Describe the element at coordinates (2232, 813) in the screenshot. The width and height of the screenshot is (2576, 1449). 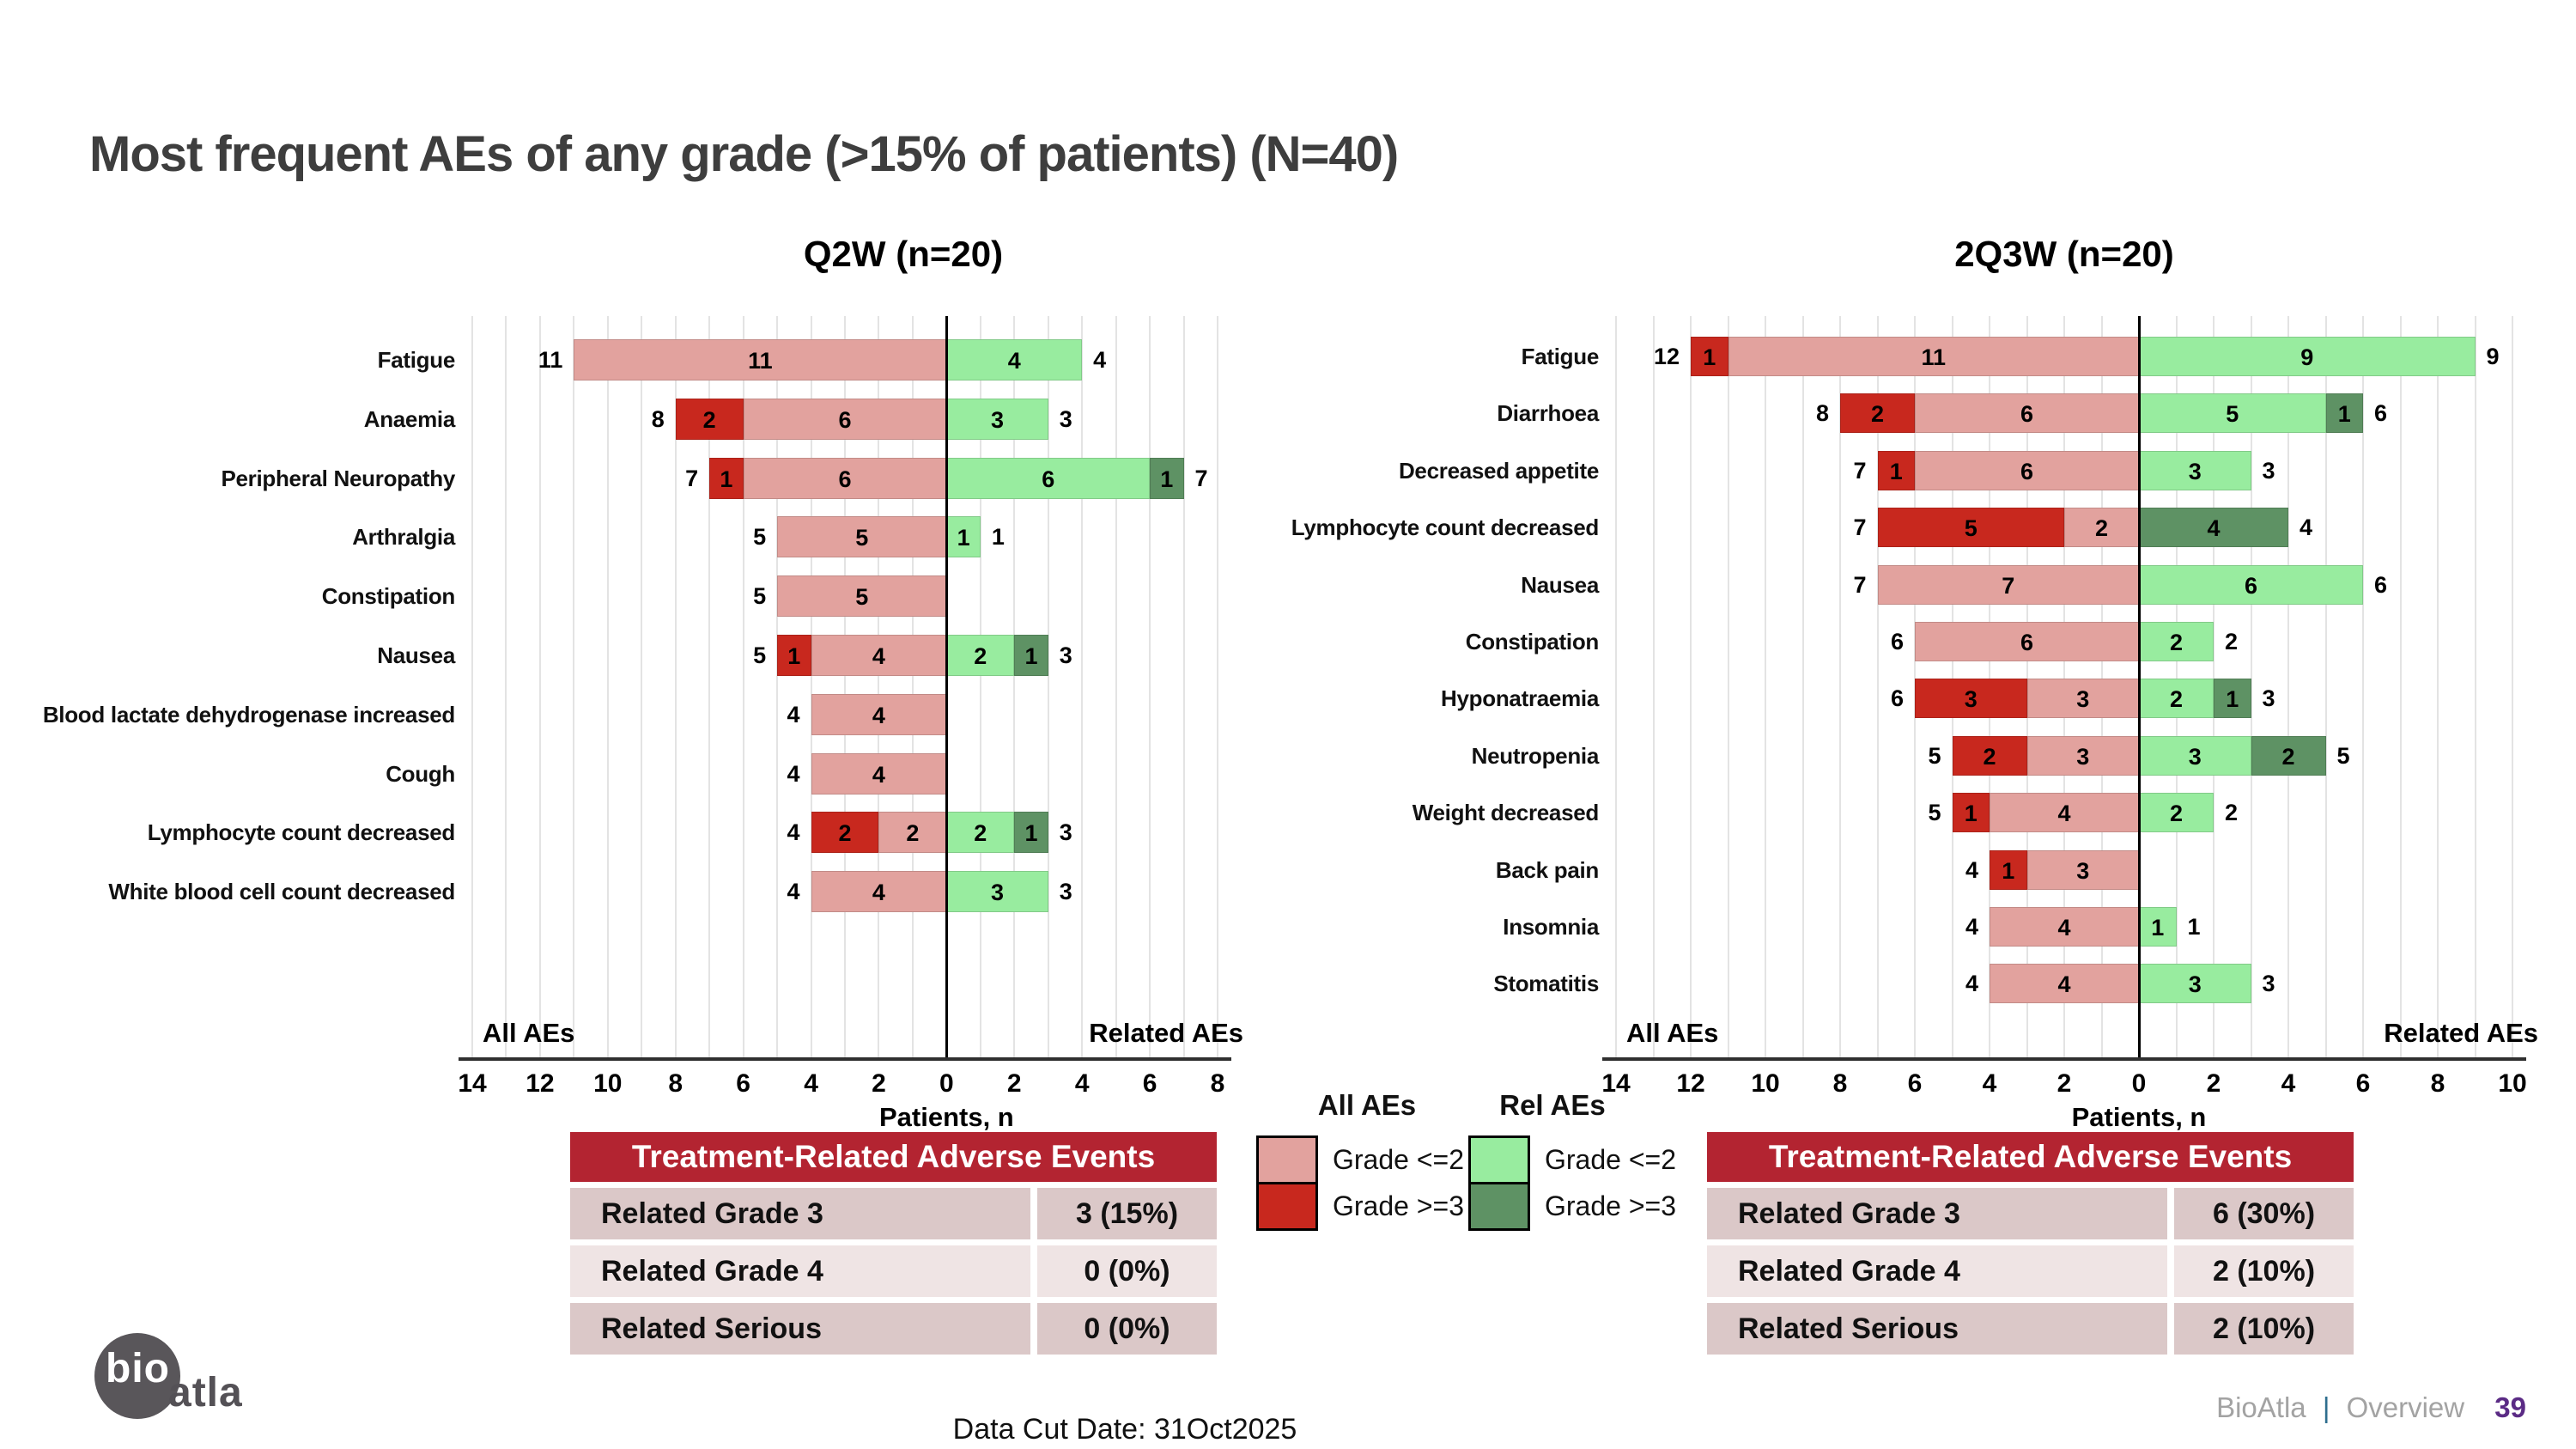
I see `bar-total-label-related: 2` at that location.